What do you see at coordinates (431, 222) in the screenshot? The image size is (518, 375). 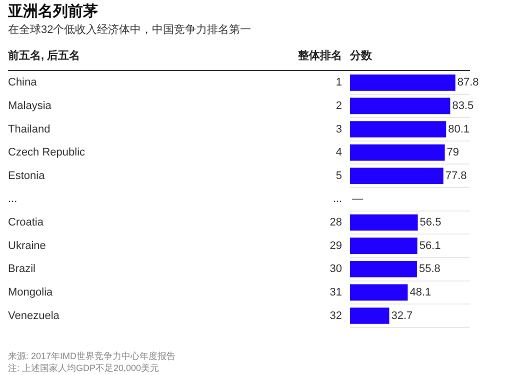 I see `data-label: 56.5` at bounding box center [431, 222].